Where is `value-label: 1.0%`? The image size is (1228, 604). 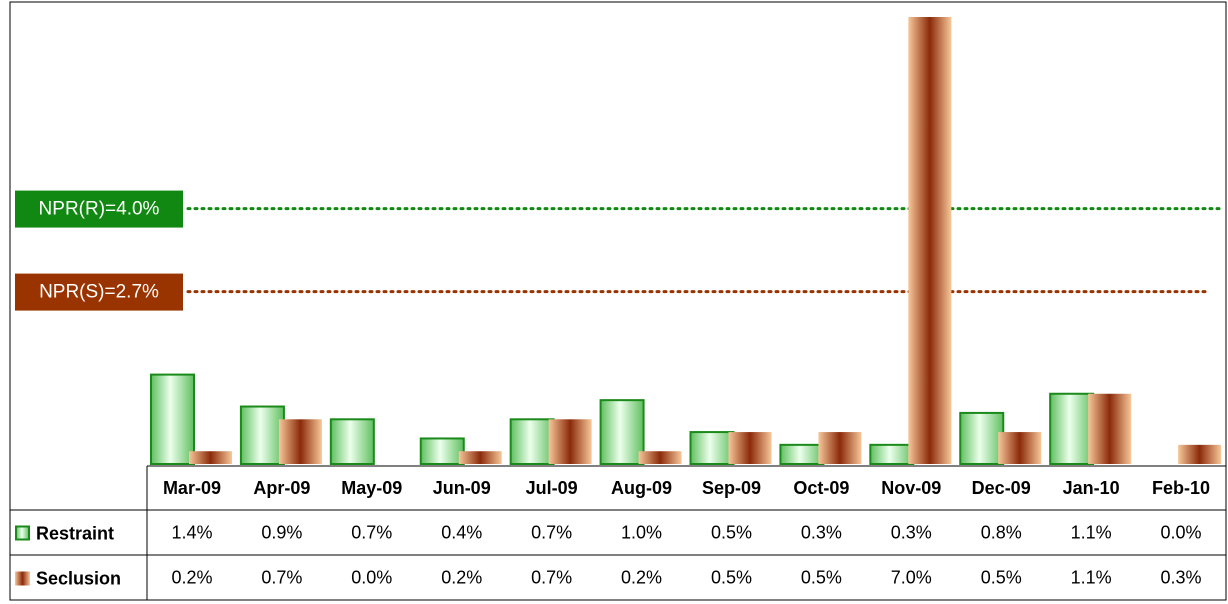
value-label: 1.0% is located at coordinates (641, 532).